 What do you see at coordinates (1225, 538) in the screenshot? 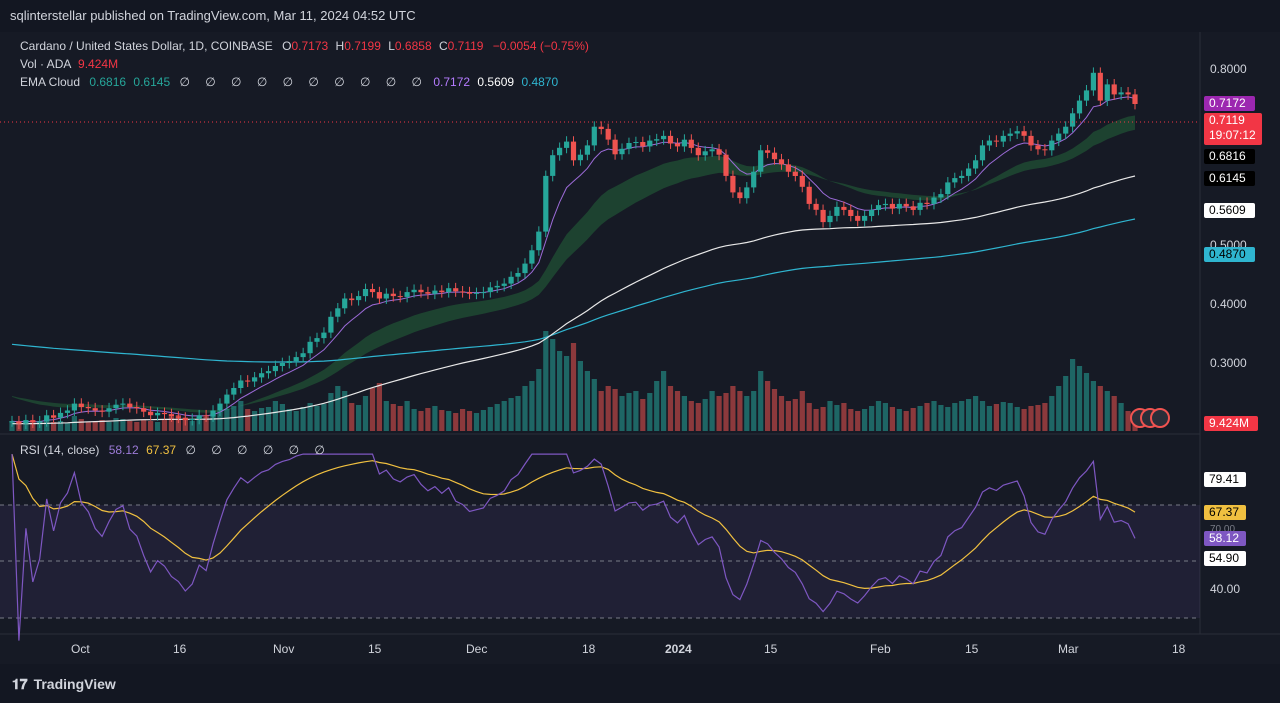
I see `rsi-badge: 58.12` at bounding box center [1225, 538].